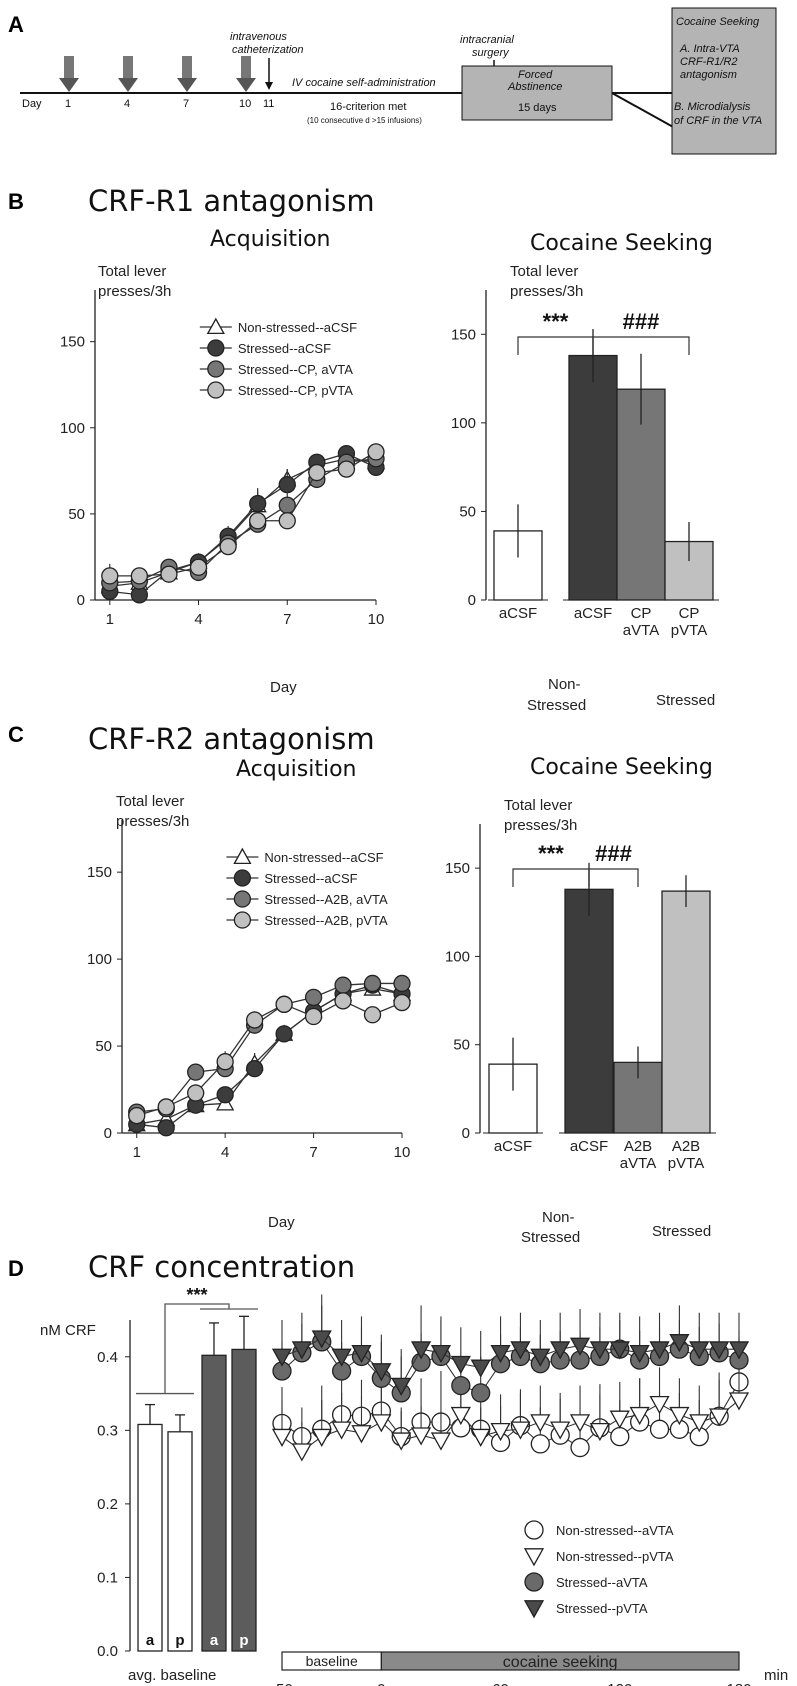 The image size is (797, 1686). What do you see at coordinates (245, 104) in the screenshot?
I see `day-tick-10: 10` at bounding box center [245, 104].